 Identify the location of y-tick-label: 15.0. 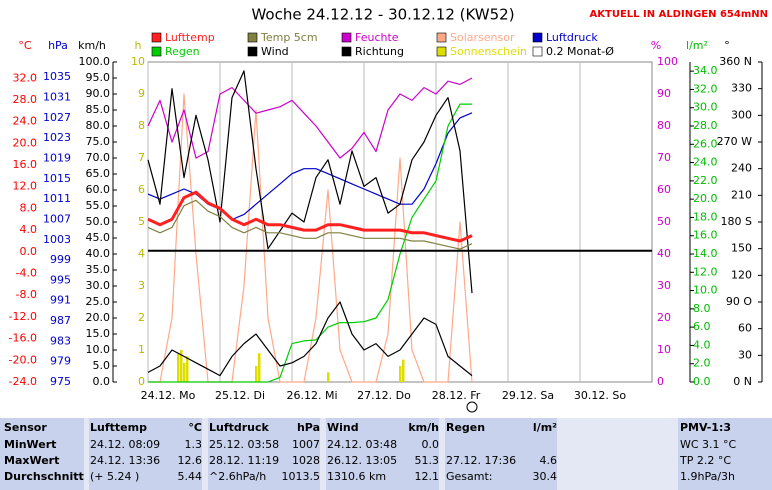
(98, 333).